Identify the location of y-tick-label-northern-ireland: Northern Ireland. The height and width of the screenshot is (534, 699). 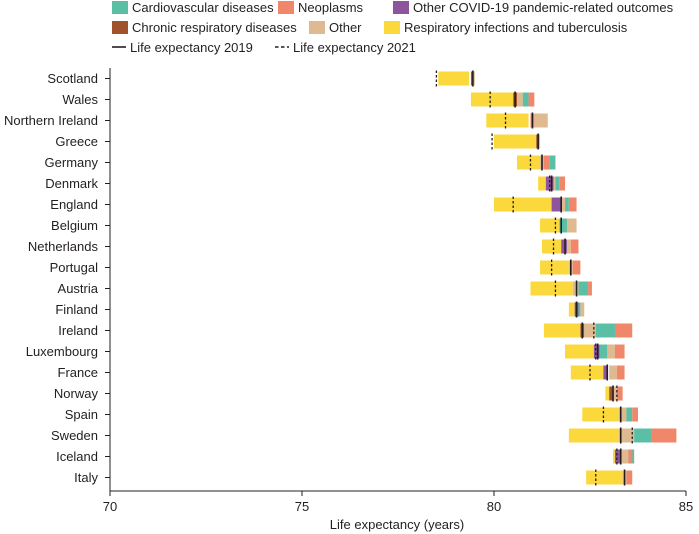
(51, 120).